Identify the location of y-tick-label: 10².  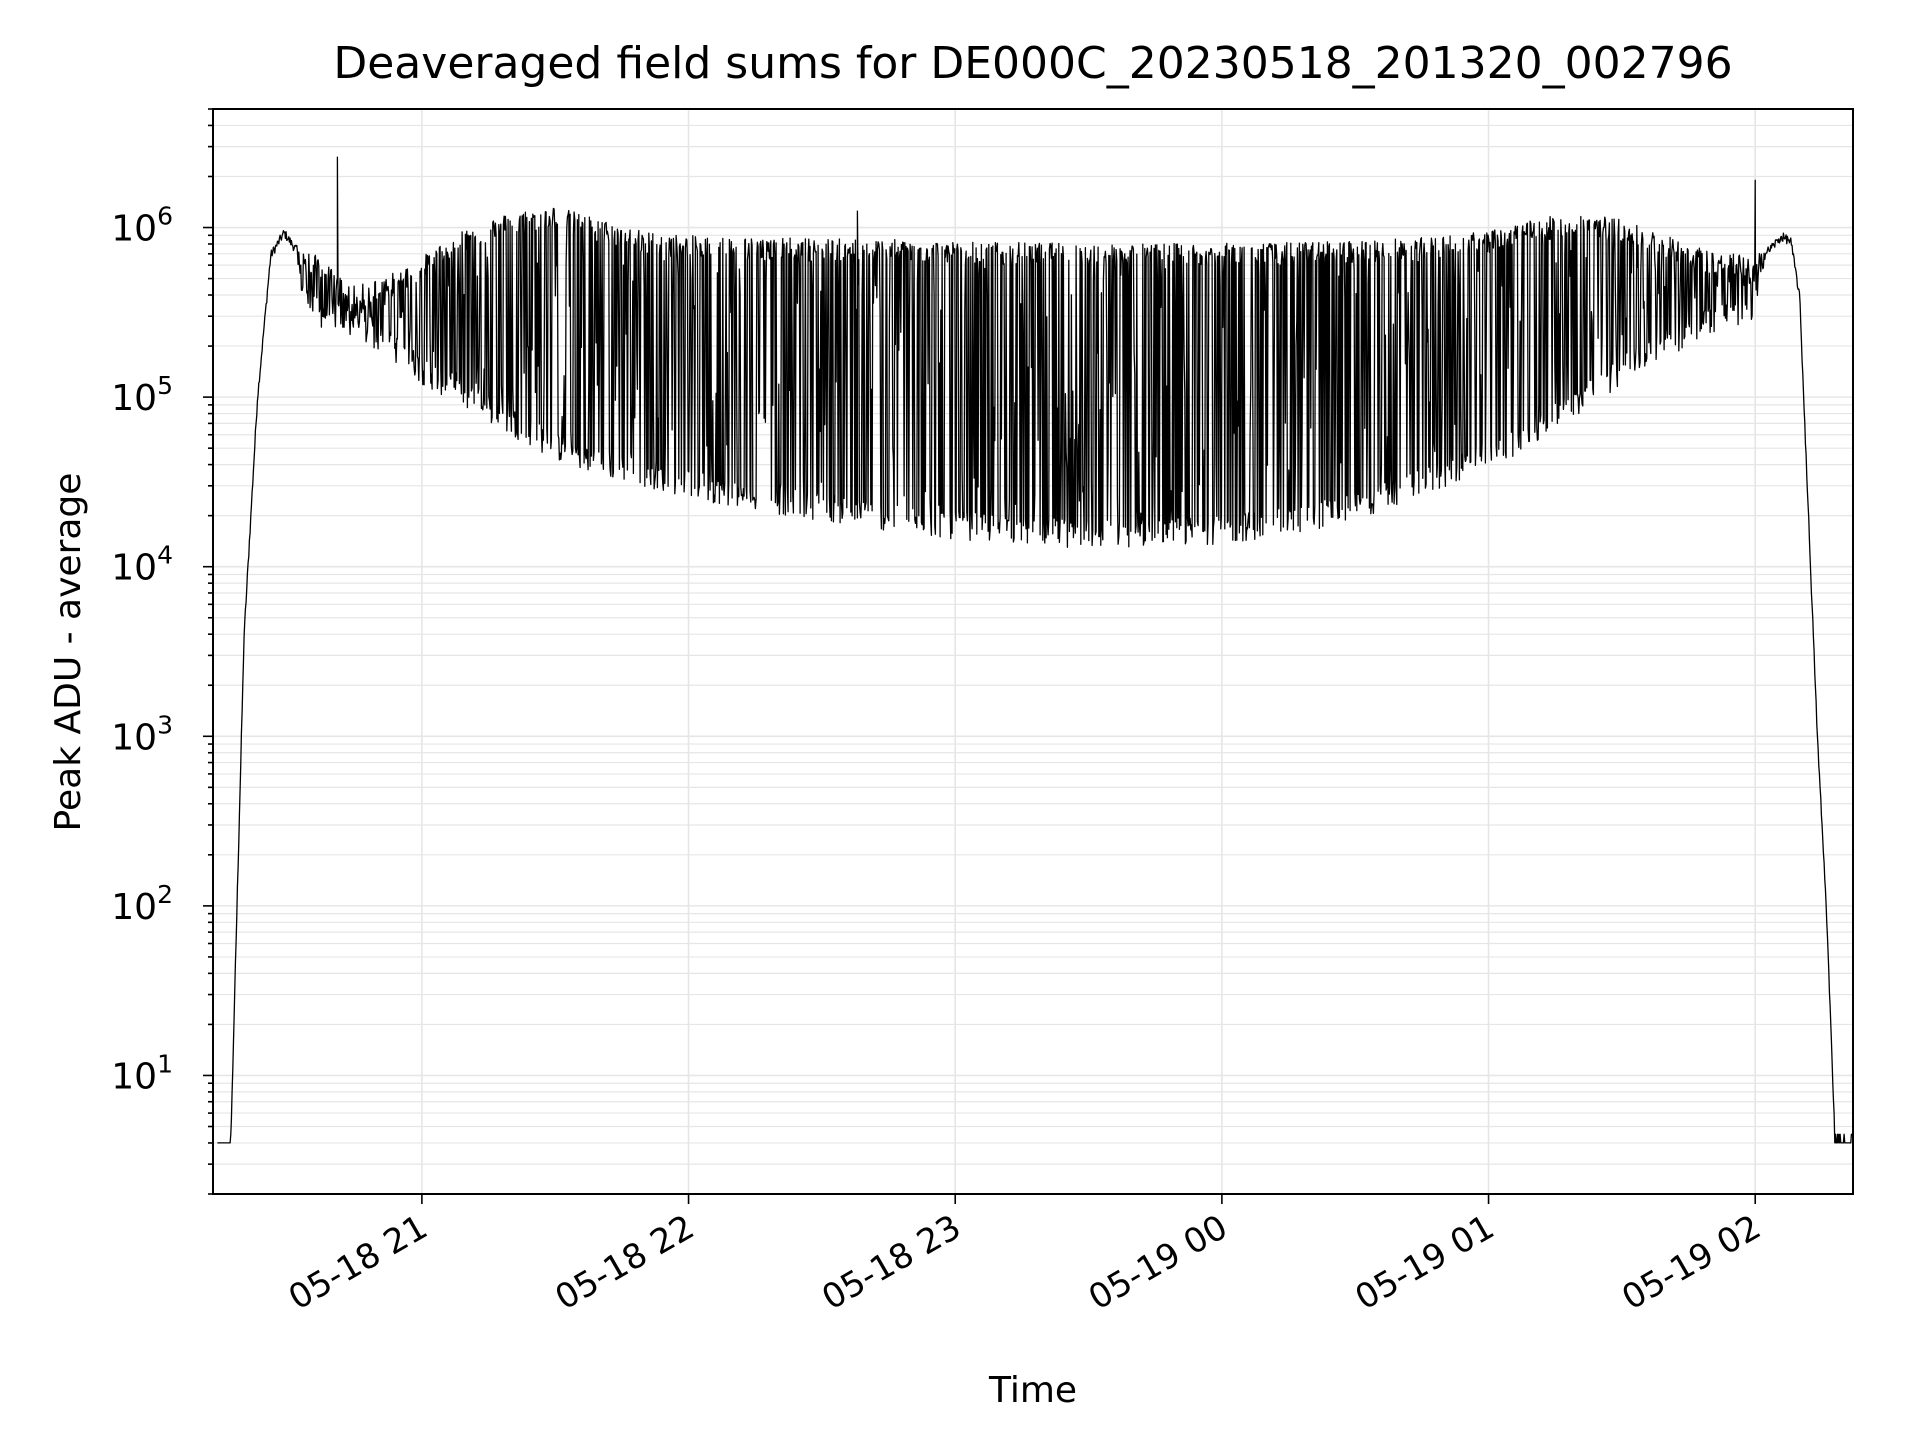
(142, 904).